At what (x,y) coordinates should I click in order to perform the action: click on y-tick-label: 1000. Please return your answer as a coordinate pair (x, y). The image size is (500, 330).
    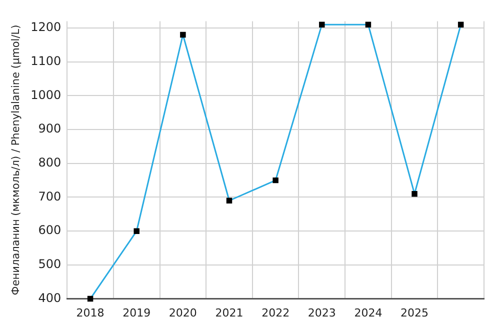
    Looking at the image, I should click on (46, 95).